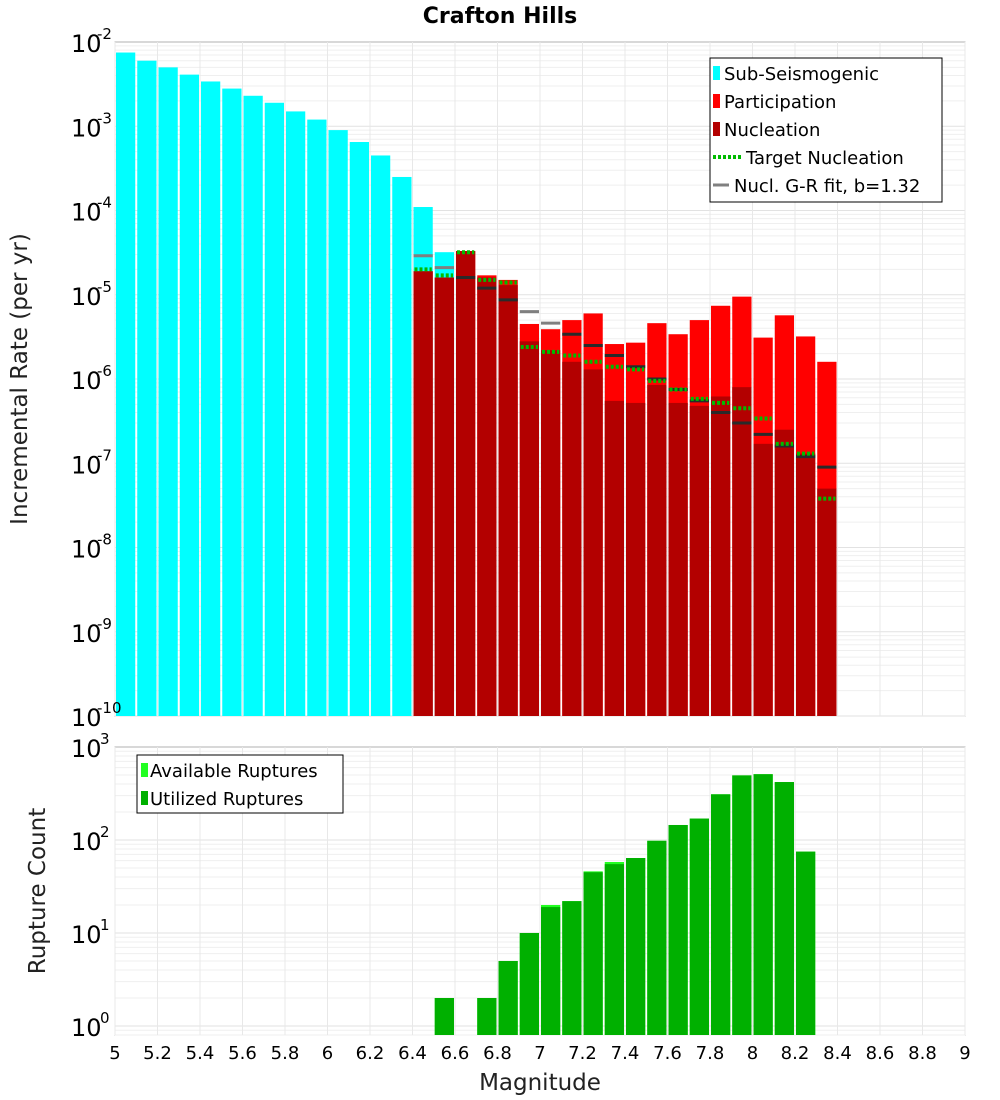 The height and width of the screenshot is (1100, 1000). Describe the element at coordinates (200, 1053) in the screenshot. I see `x-tick-label: 5.4` at that location.